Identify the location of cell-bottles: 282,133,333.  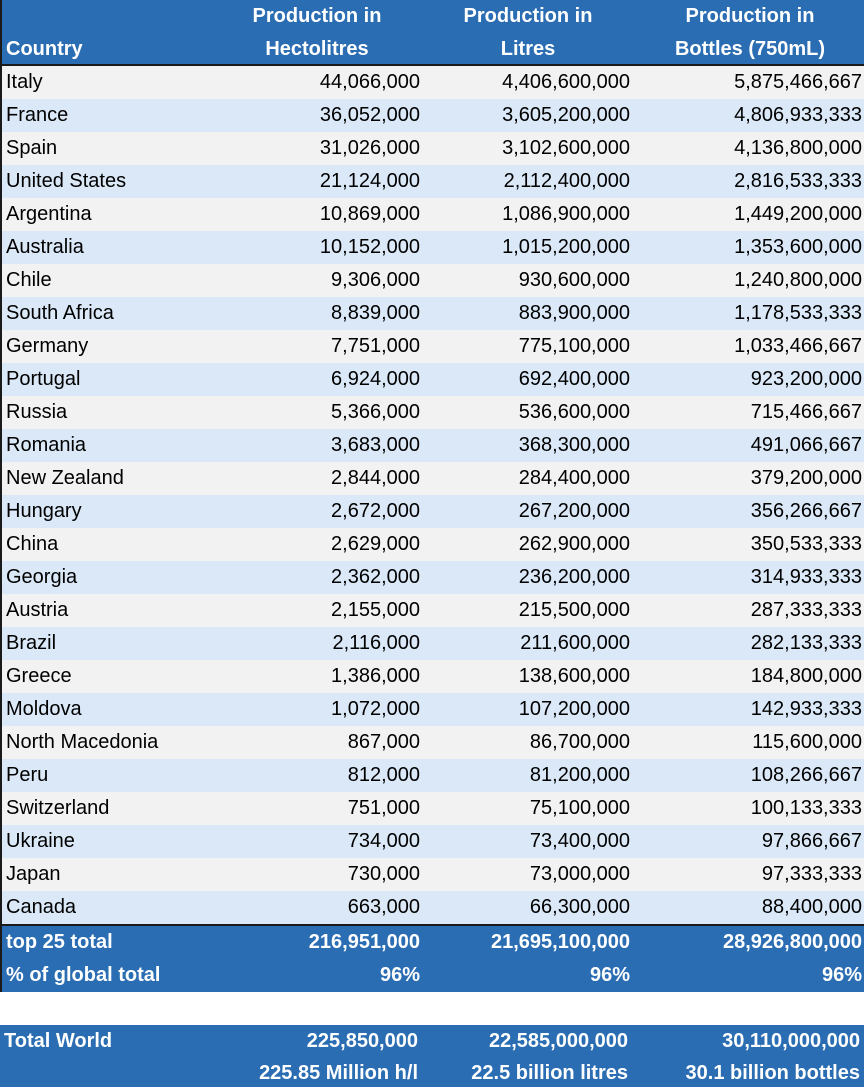
(806, 643).